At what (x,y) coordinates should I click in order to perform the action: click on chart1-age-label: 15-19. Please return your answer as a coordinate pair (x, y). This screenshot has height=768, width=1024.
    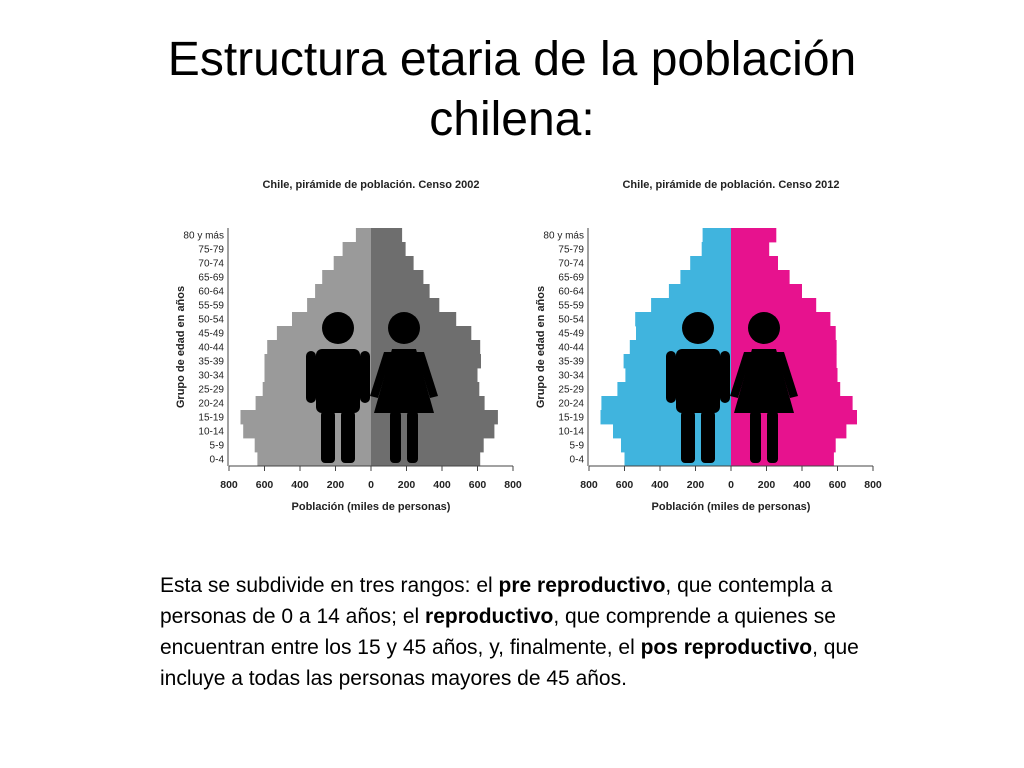
    Looking at the image, I should click on (571, 418).